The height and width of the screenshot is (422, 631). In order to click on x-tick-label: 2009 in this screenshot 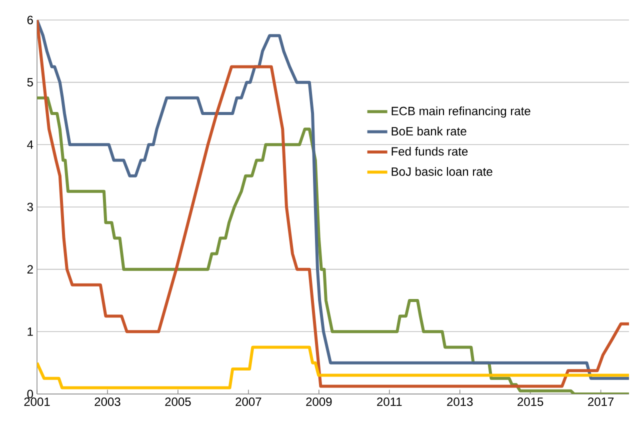, I will do `click(319, 402)`.